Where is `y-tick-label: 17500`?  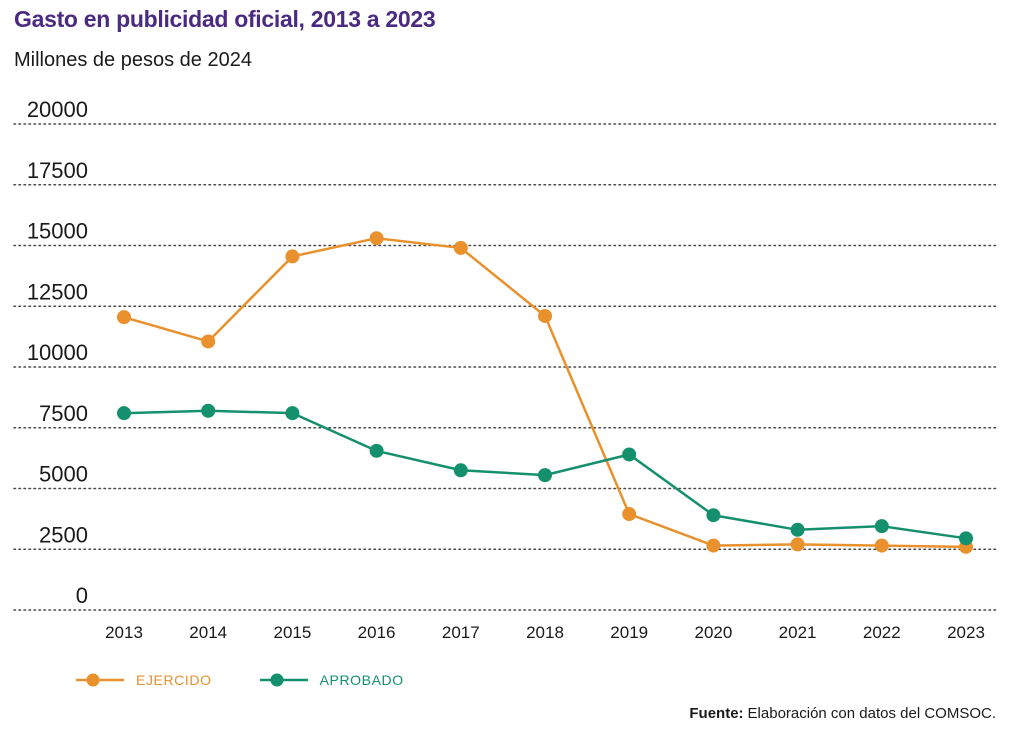 y-tick-label: 17500 is located at coordinates (57, 170).